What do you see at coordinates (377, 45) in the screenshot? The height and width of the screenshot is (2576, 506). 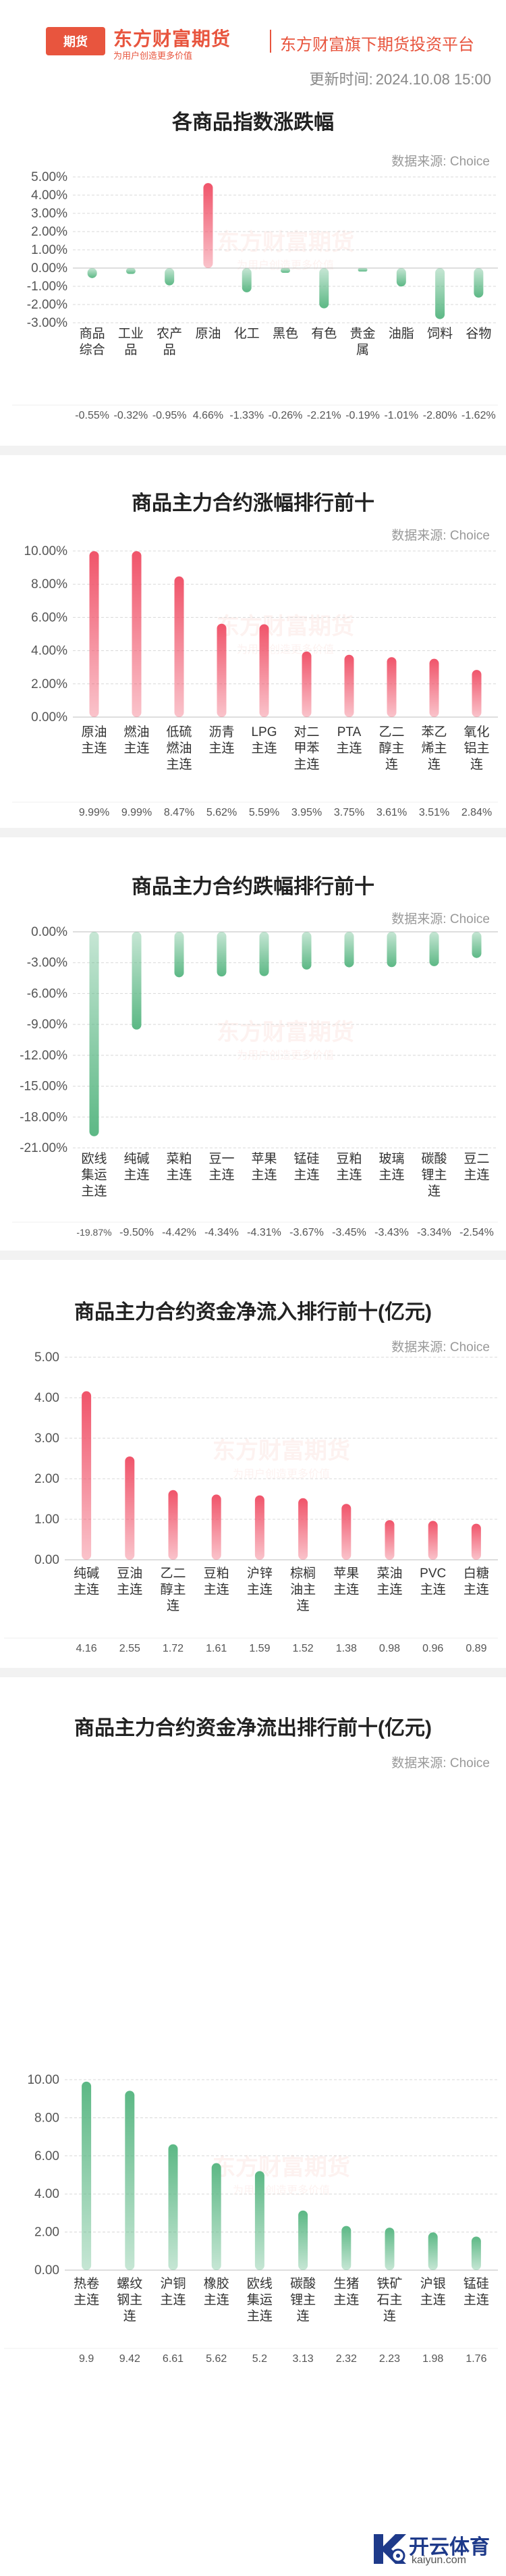 I see `platform-name: 东方财富旗下期货投资平台` at bounding box center [377, 45].